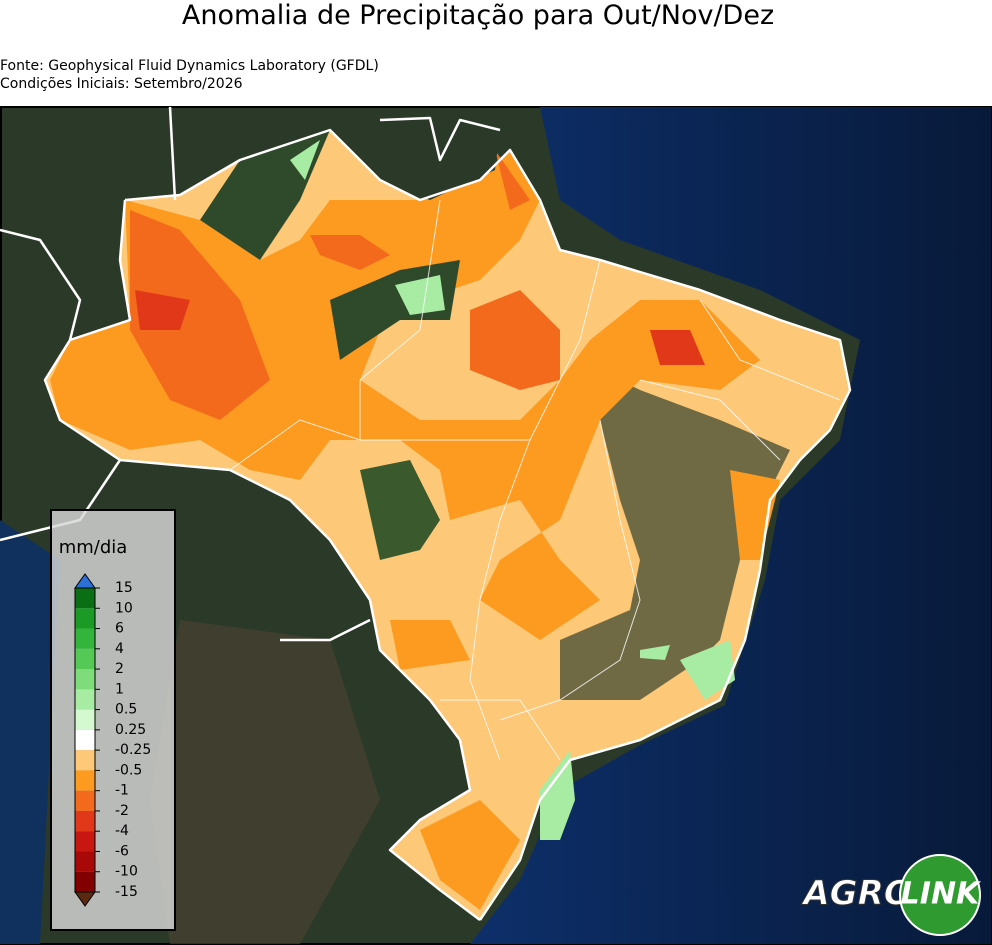  I want to click on tick-label: 10, so click(124, 608).